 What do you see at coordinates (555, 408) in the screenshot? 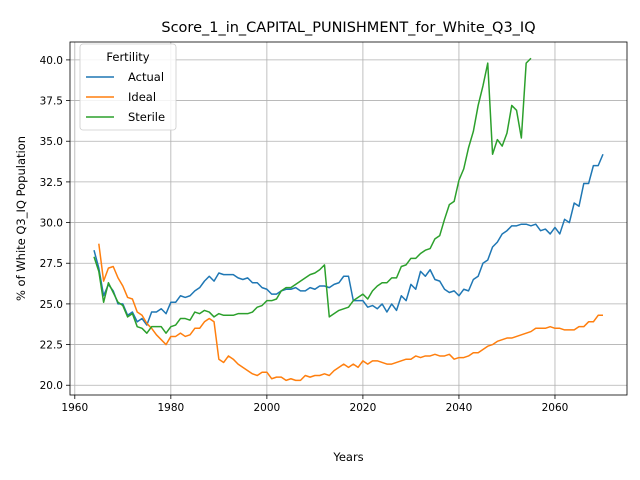
I see `x-tick-label: 2060` at bounding box center [555, 408].